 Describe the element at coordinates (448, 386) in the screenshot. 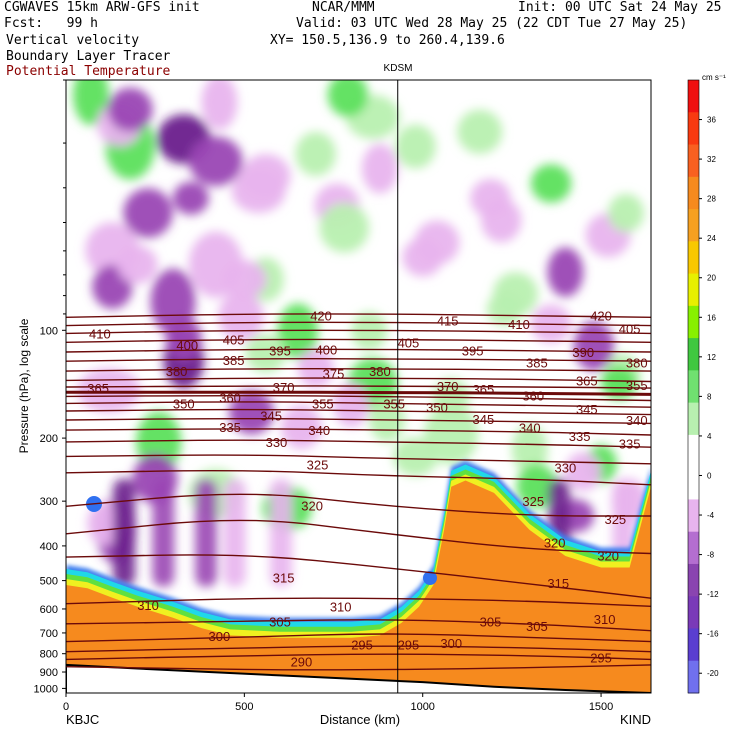

I see `theta-label: 370` at that location.